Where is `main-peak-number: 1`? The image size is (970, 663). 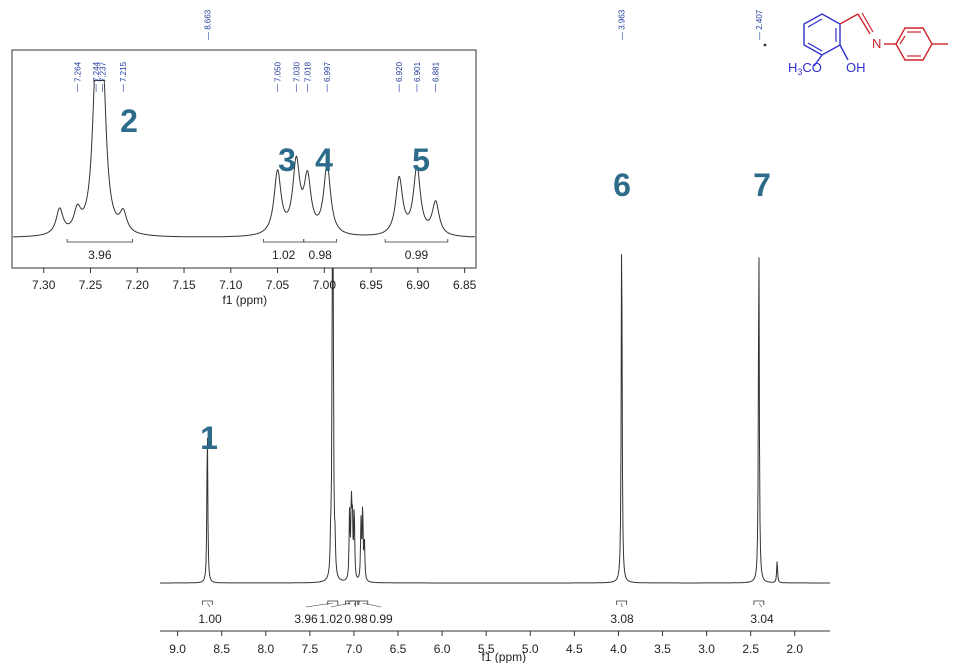 main-peak-number: 1 is located at coordinates (209, 438).